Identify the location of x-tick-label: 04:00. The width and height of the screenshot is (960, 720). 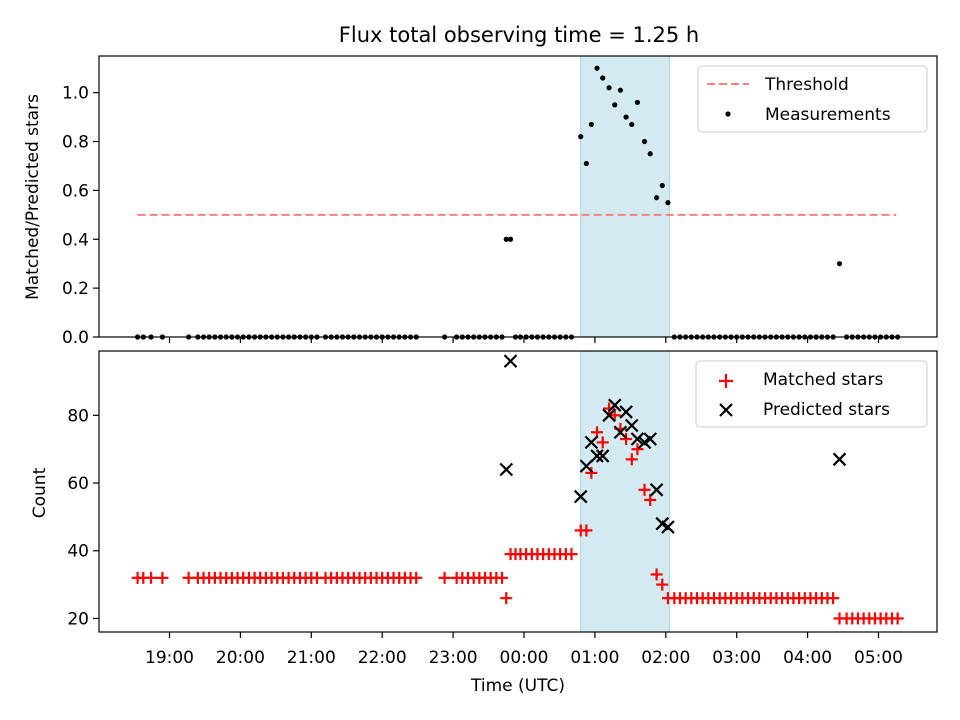
(807, 658).